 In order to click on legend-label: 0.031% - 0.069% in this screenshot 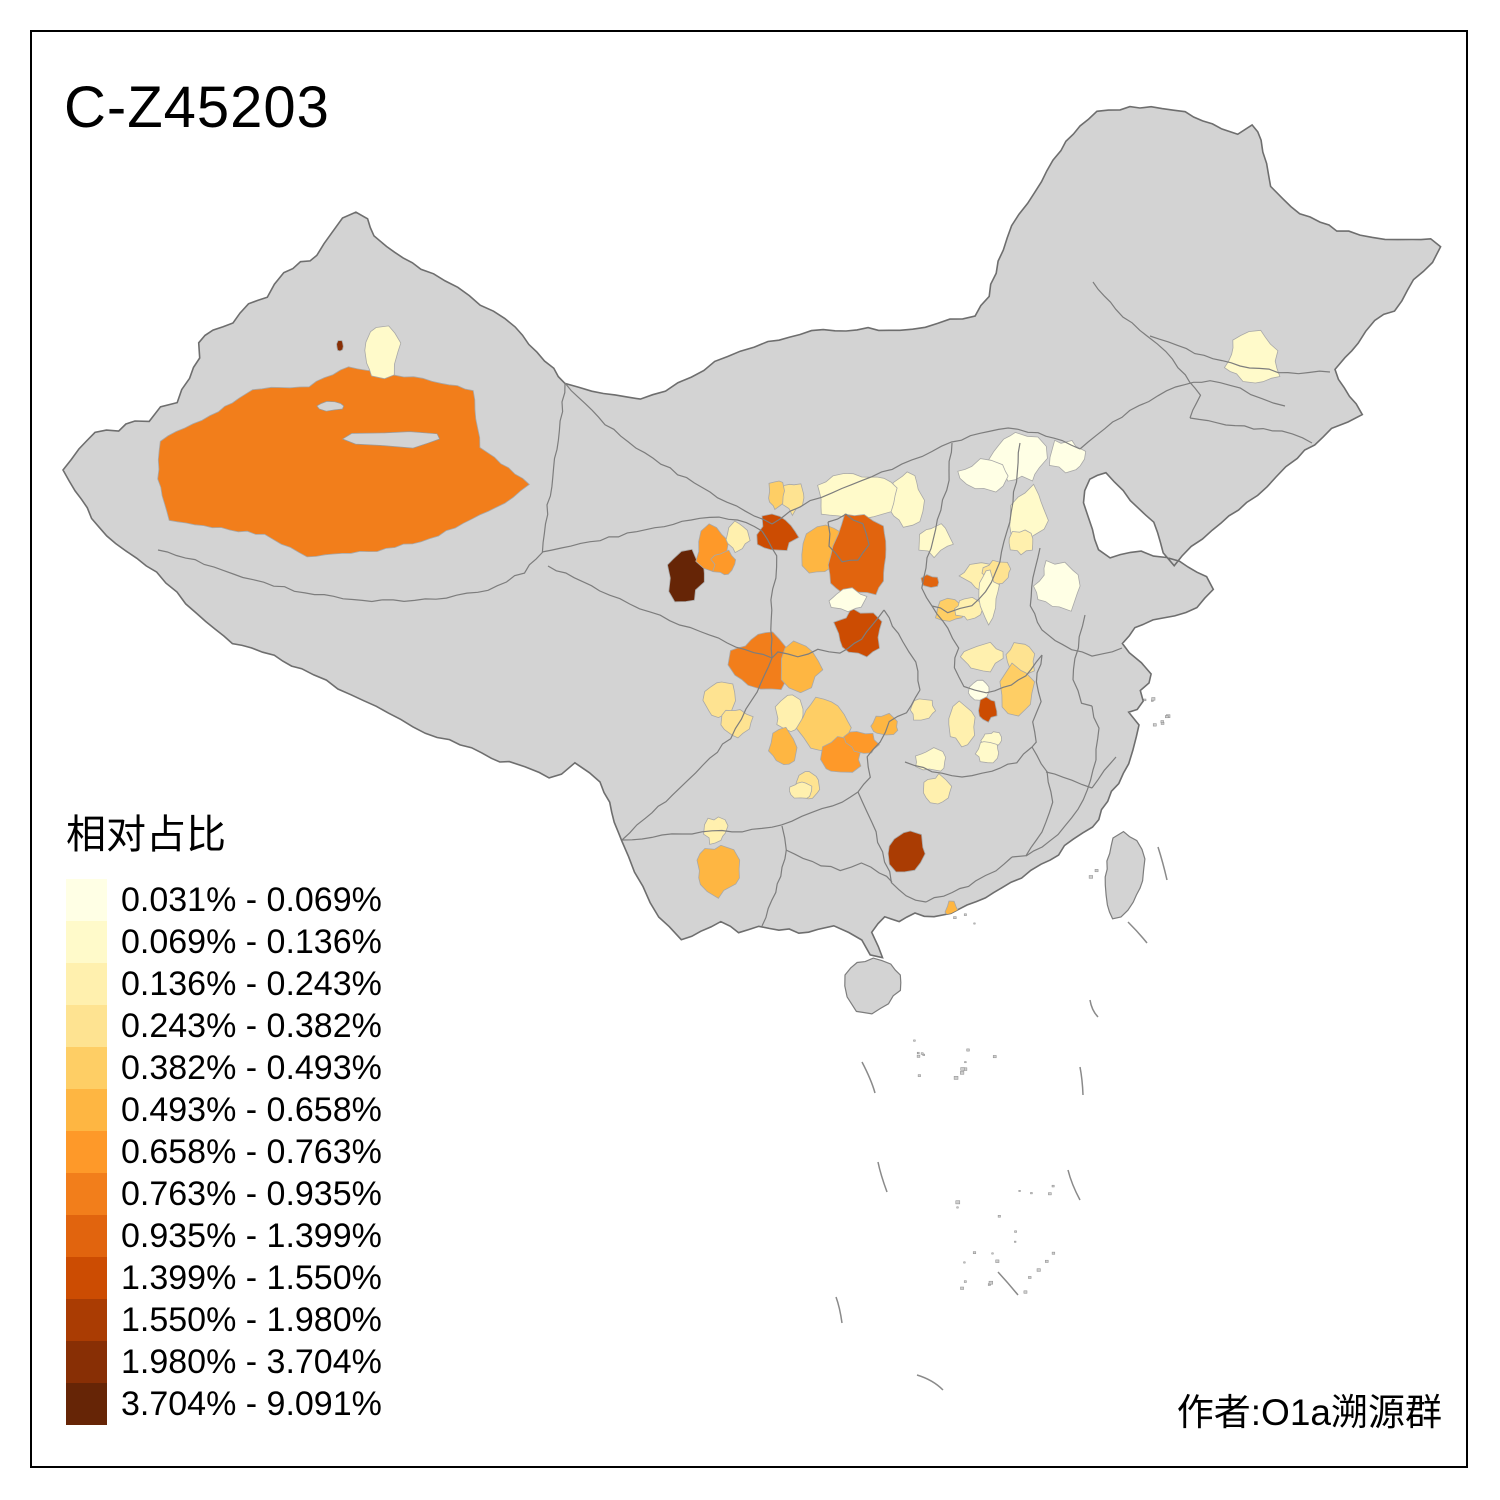, I will do `click(251, 899)`.